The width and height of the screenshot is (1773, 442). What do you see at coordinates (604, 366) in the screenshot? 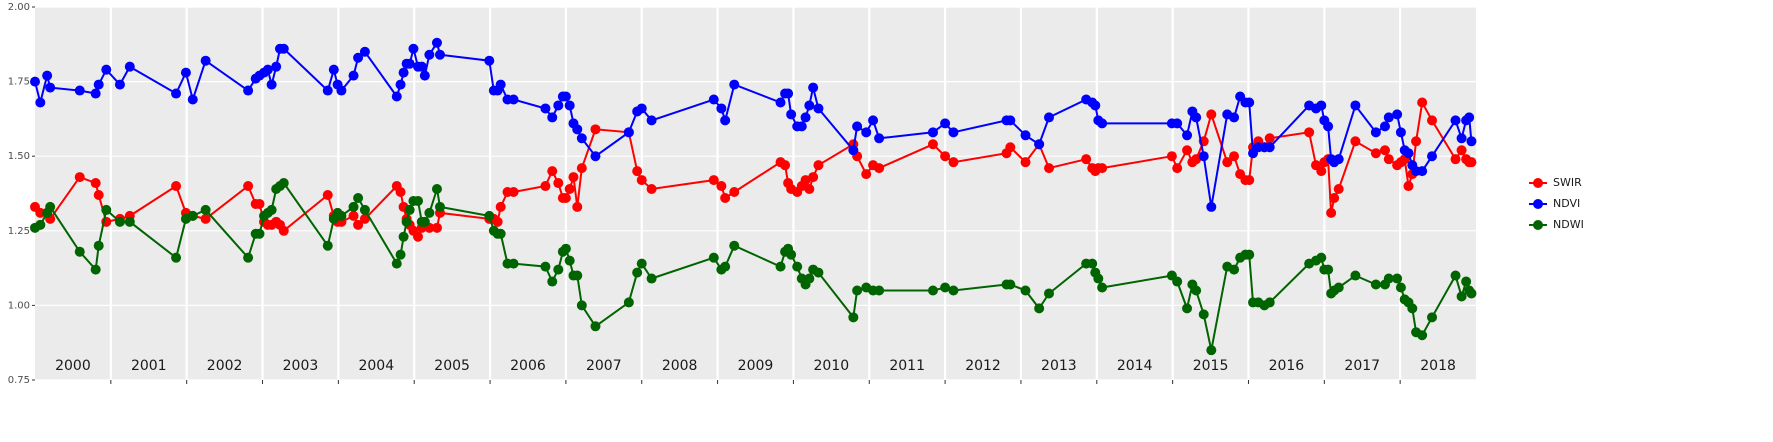
I see `x-tick-label: 2007` at bounding box center [604, 366].